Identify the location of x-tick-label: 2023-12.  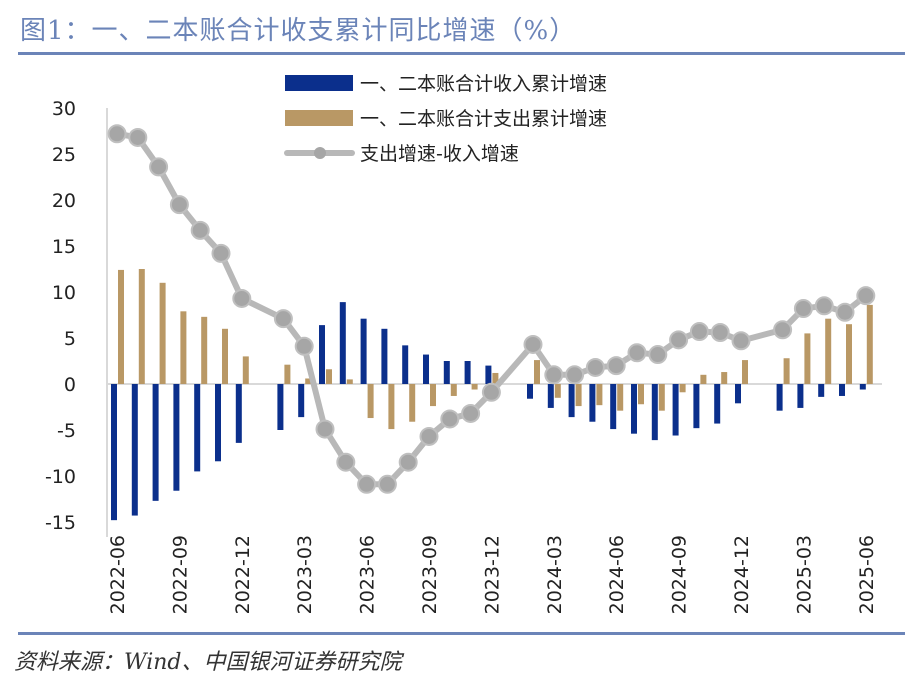
(492, 574).